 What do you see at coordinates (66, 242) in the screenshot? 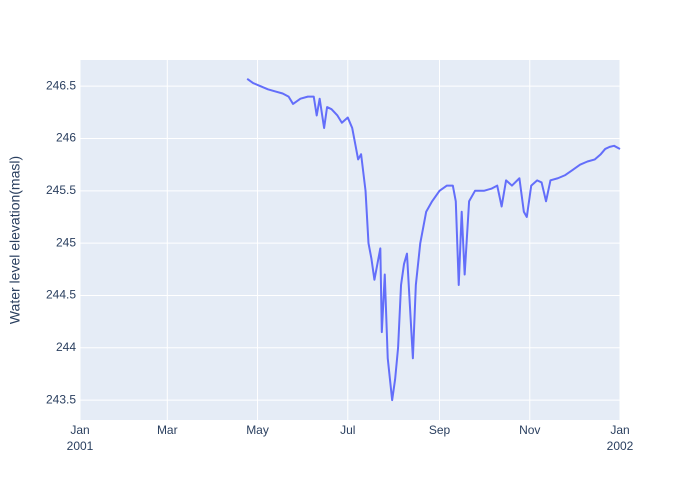
I see `y-tick-label: 245` at bounding box center [66, 242].